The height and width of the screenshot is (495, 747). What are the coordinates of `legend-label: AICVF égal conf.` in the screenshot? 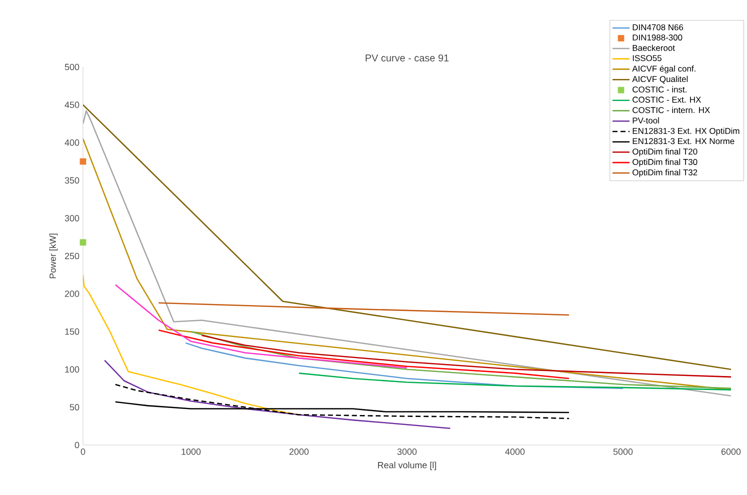 It's located at (664, 69).